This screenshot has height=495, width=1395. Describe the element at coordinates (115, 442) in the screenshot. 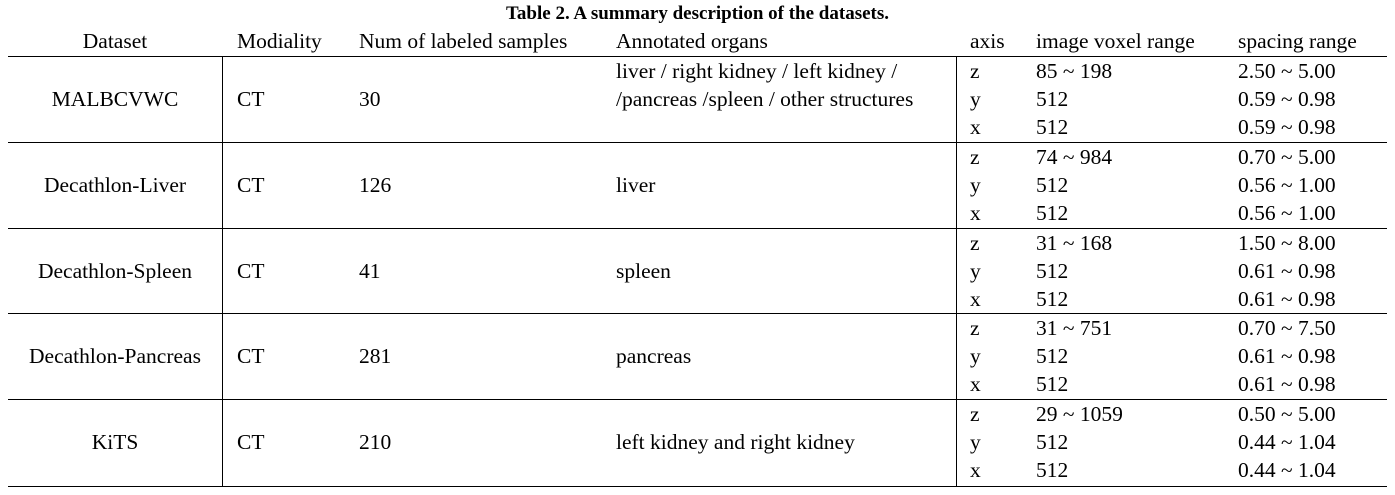

I see `dataset-name: KiTS` at that location.